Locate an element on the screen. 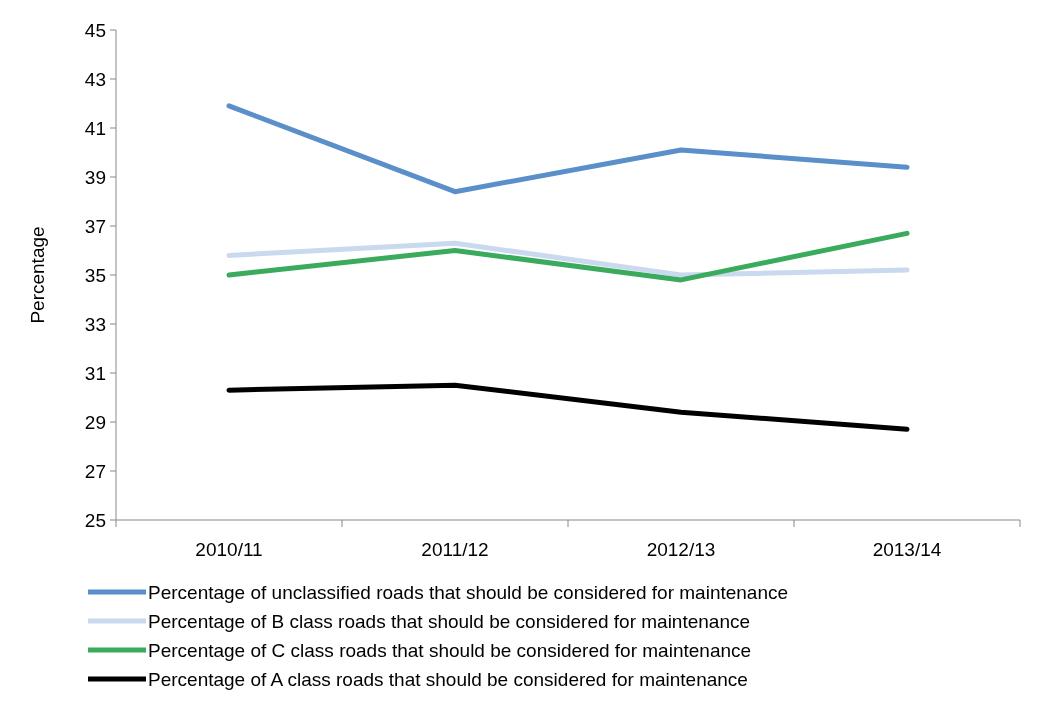 The width and height of the screenshot is (1045, 709). x-tick-label: 2010/11 is located at coordinates (229, 549).